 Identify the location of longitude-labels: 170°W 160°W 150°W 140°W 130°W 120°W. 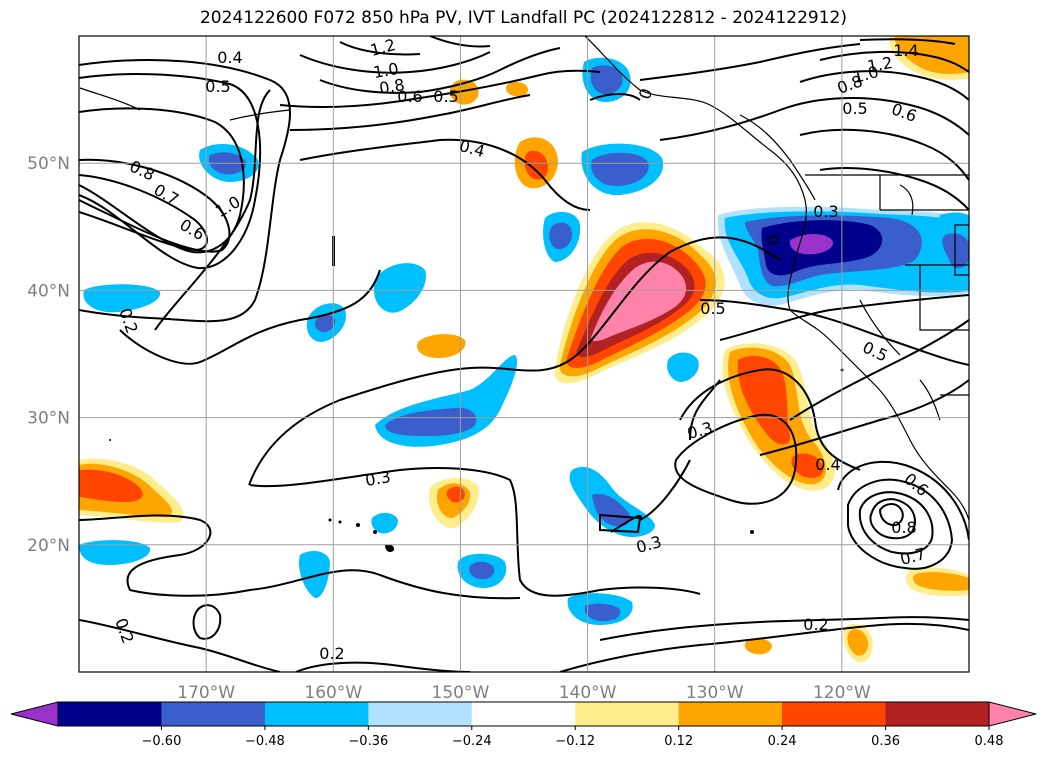
(524, 693).